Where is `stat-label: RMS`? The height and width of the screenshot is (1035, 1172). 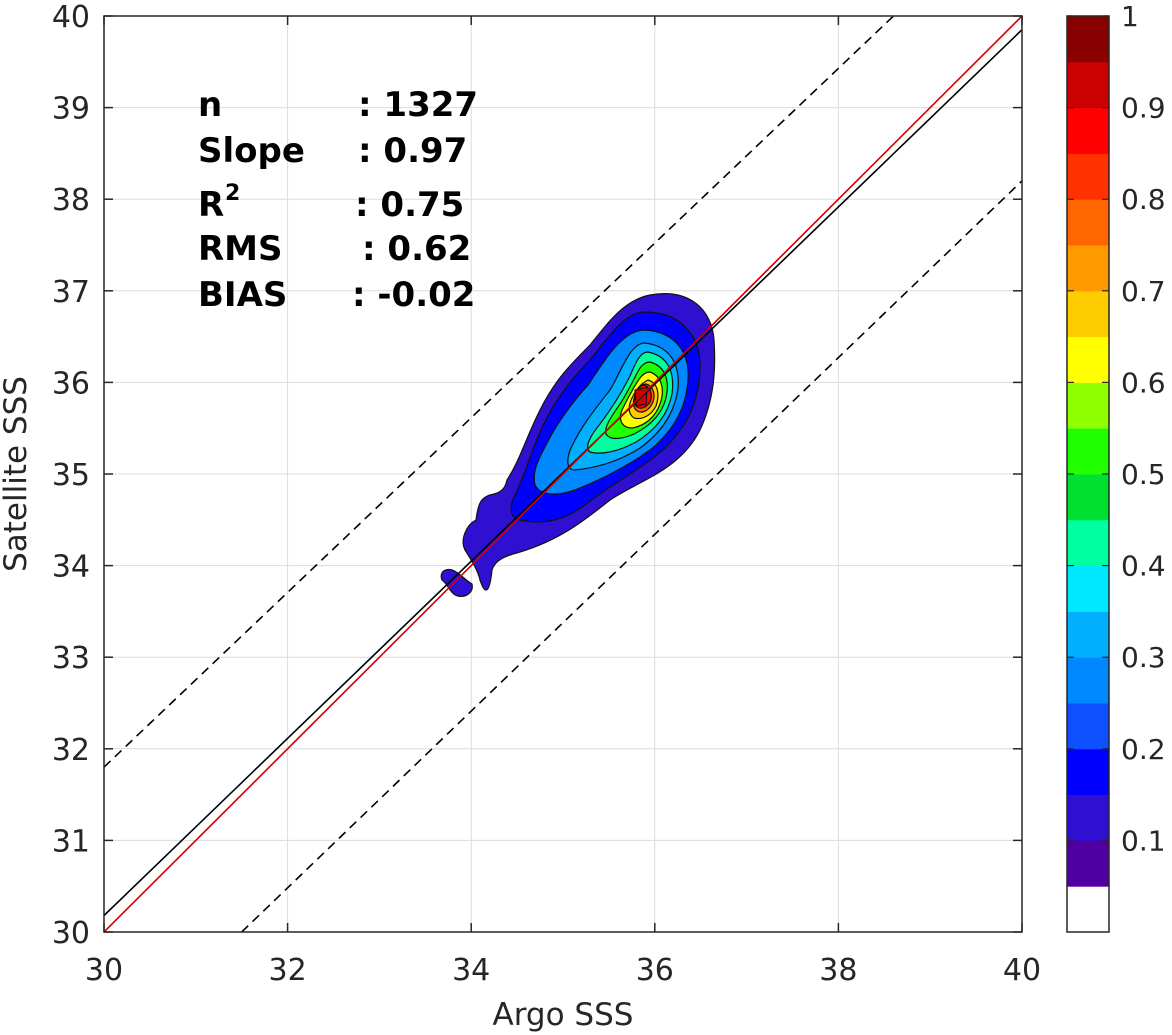
stat-label: RMS is located at coordinates (240, 249).